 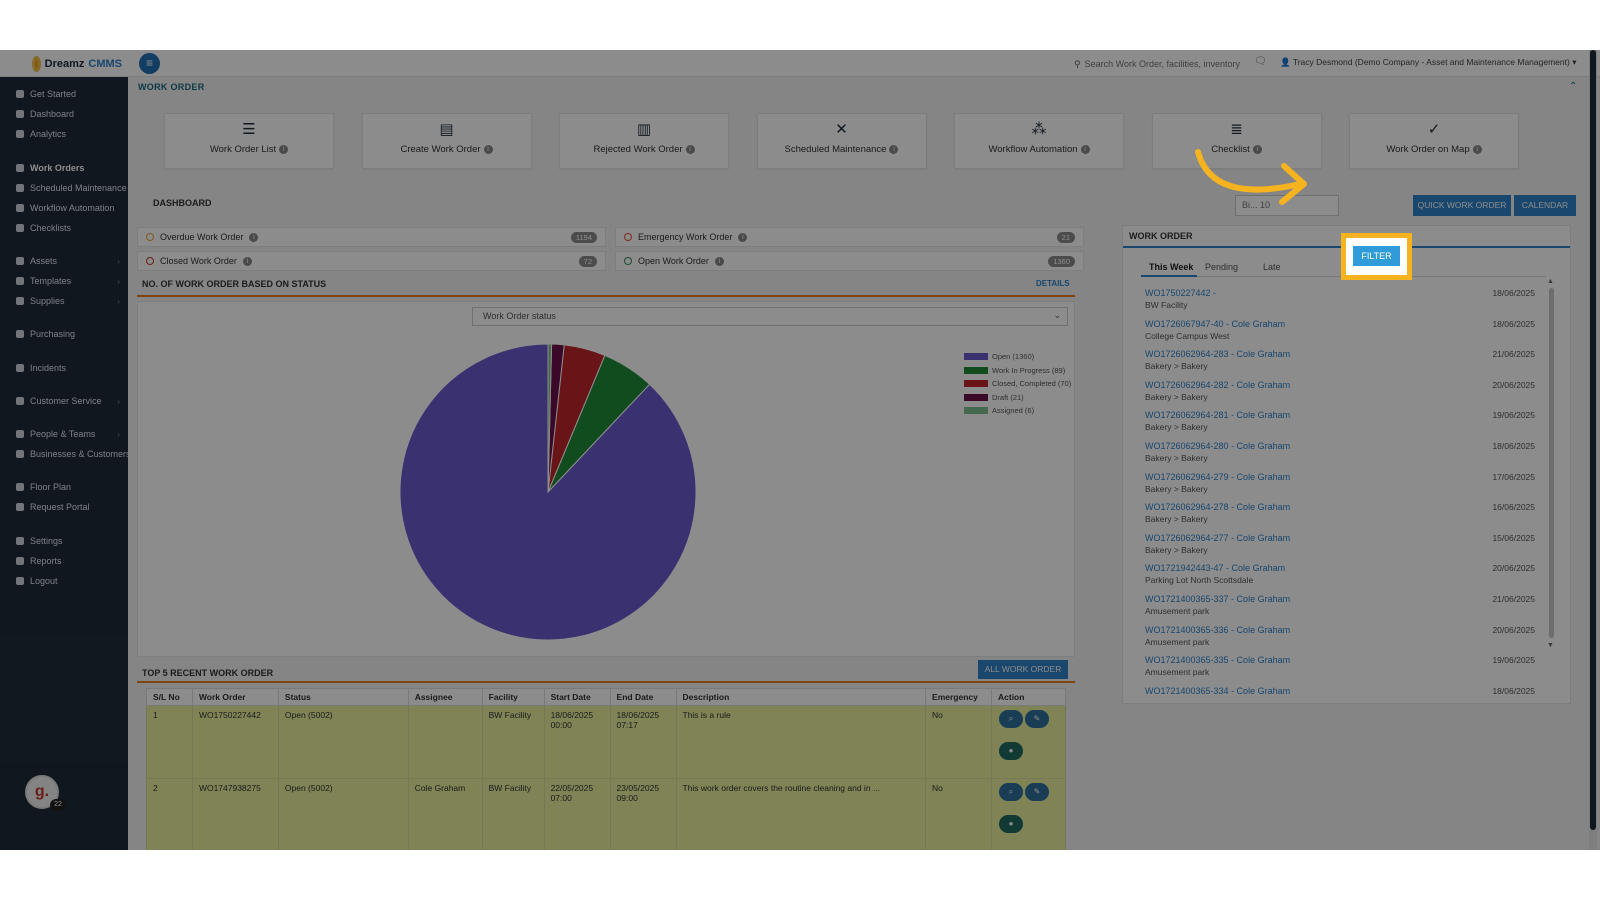 What do you see at coordinates (64, 434) in the screenshot?
I see `sidebar-item-people-teams: People & Teams ›` at bounding box center [64, 434].